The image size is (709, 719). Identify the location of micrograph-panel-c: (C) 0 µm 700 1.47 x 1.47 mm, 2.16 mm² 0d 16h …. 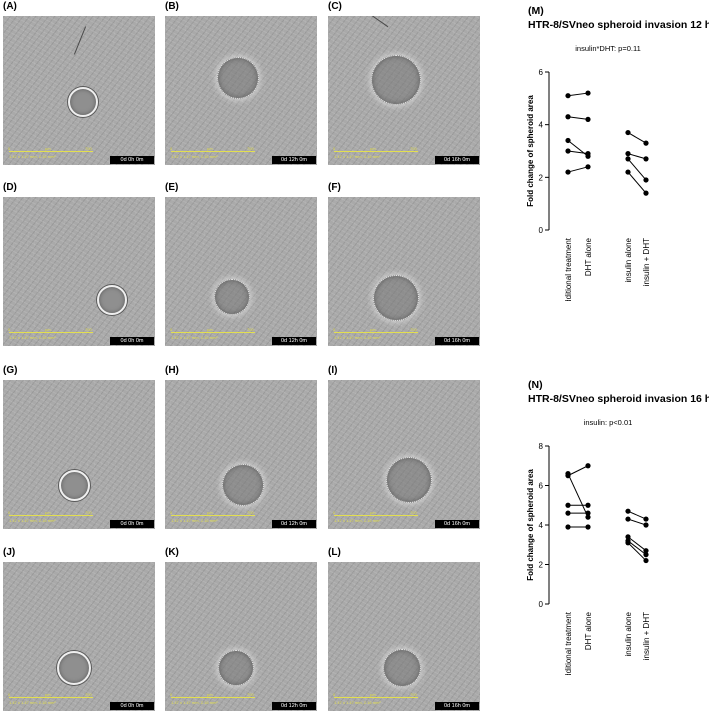
(404, 83).